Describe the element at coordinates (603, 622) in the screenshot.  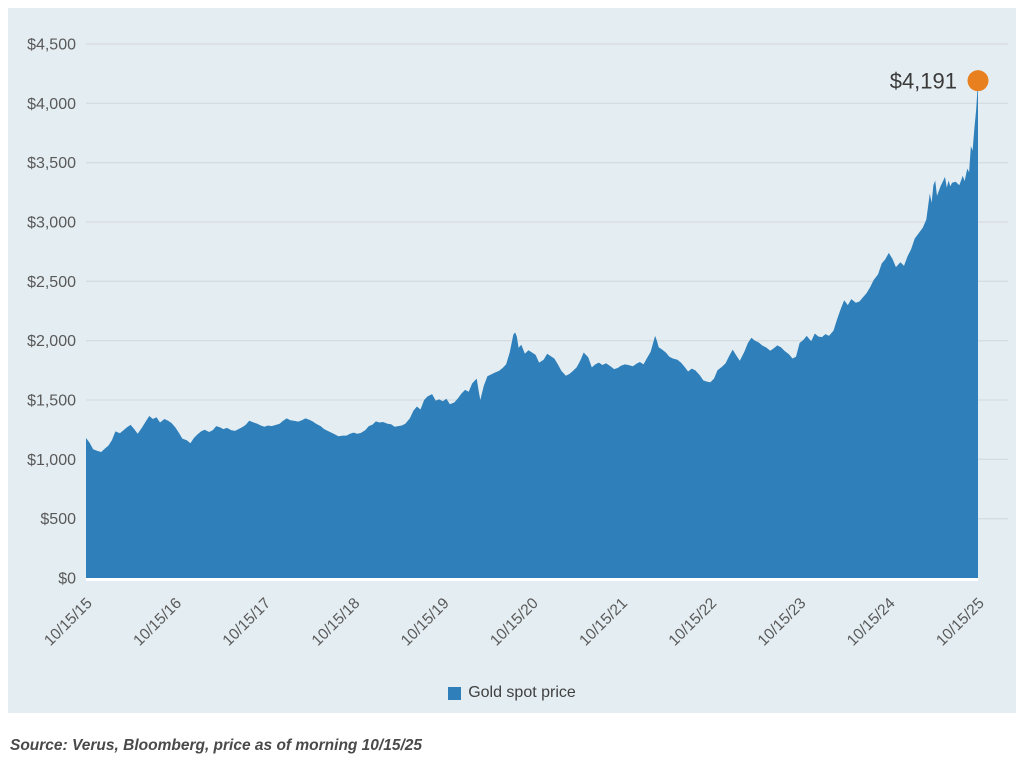
I see `x-tick-label: 10/15/21` at that location.